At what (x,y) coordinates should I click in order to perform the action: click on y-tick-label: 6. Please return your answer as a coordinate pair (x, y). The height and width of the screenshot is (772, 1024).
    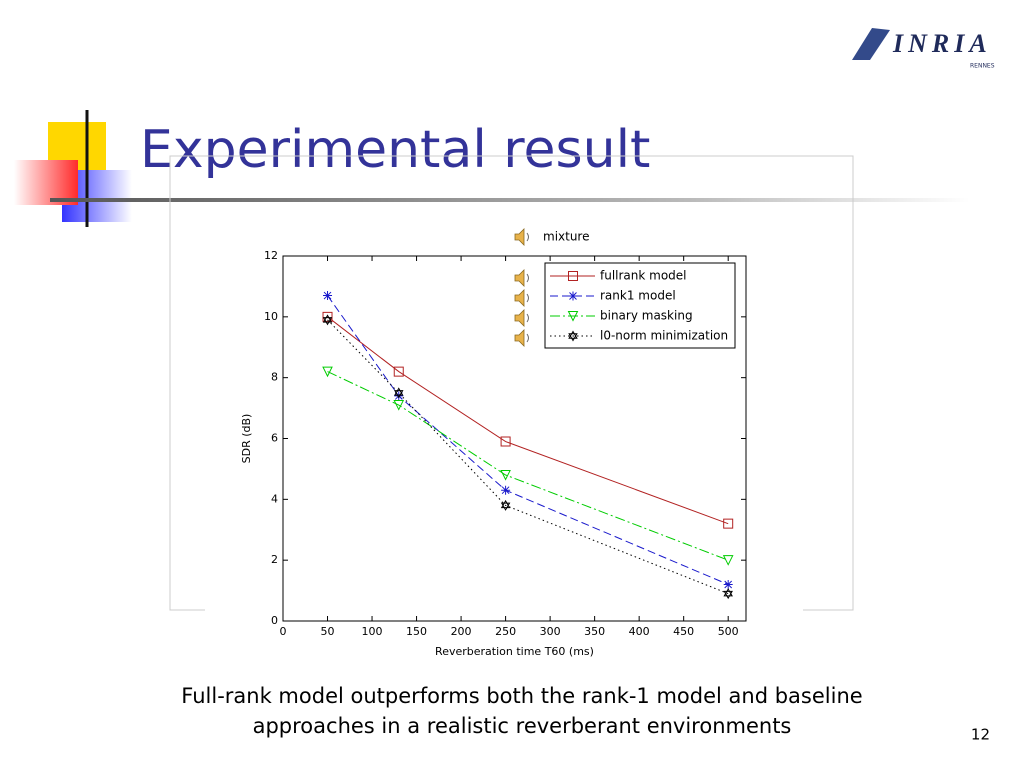
    Looking at the image, I should click on (274, 438).